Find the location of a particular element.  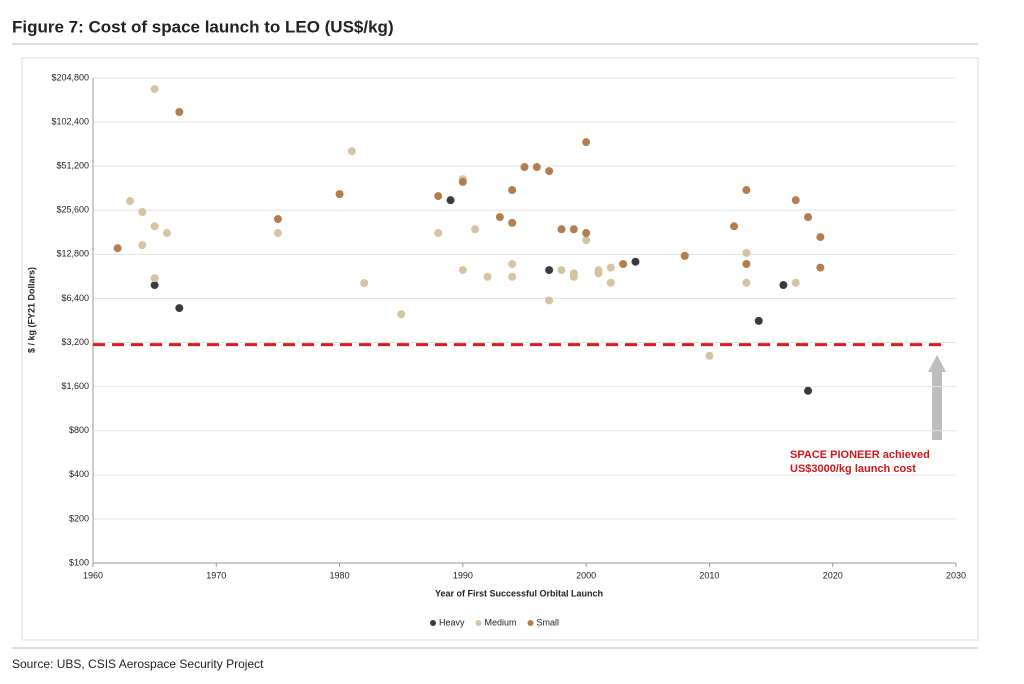

y-tick-label: $100 is located at coordinates (79, 562).